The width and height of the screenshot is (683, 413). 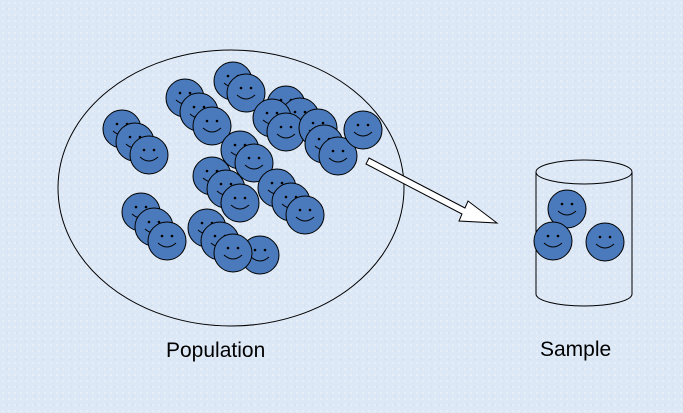 I want to click on population-label: Population, so click(x=216, y=350).